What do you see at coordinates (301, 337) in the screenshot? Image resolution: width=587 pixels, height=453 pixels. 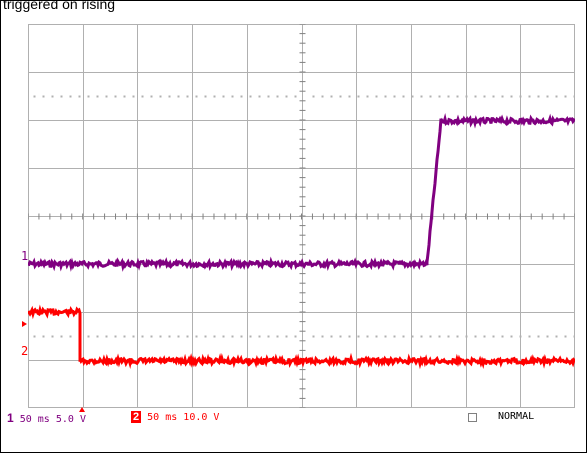 I see `channel-2-trace` at bounding box center [301, 337].